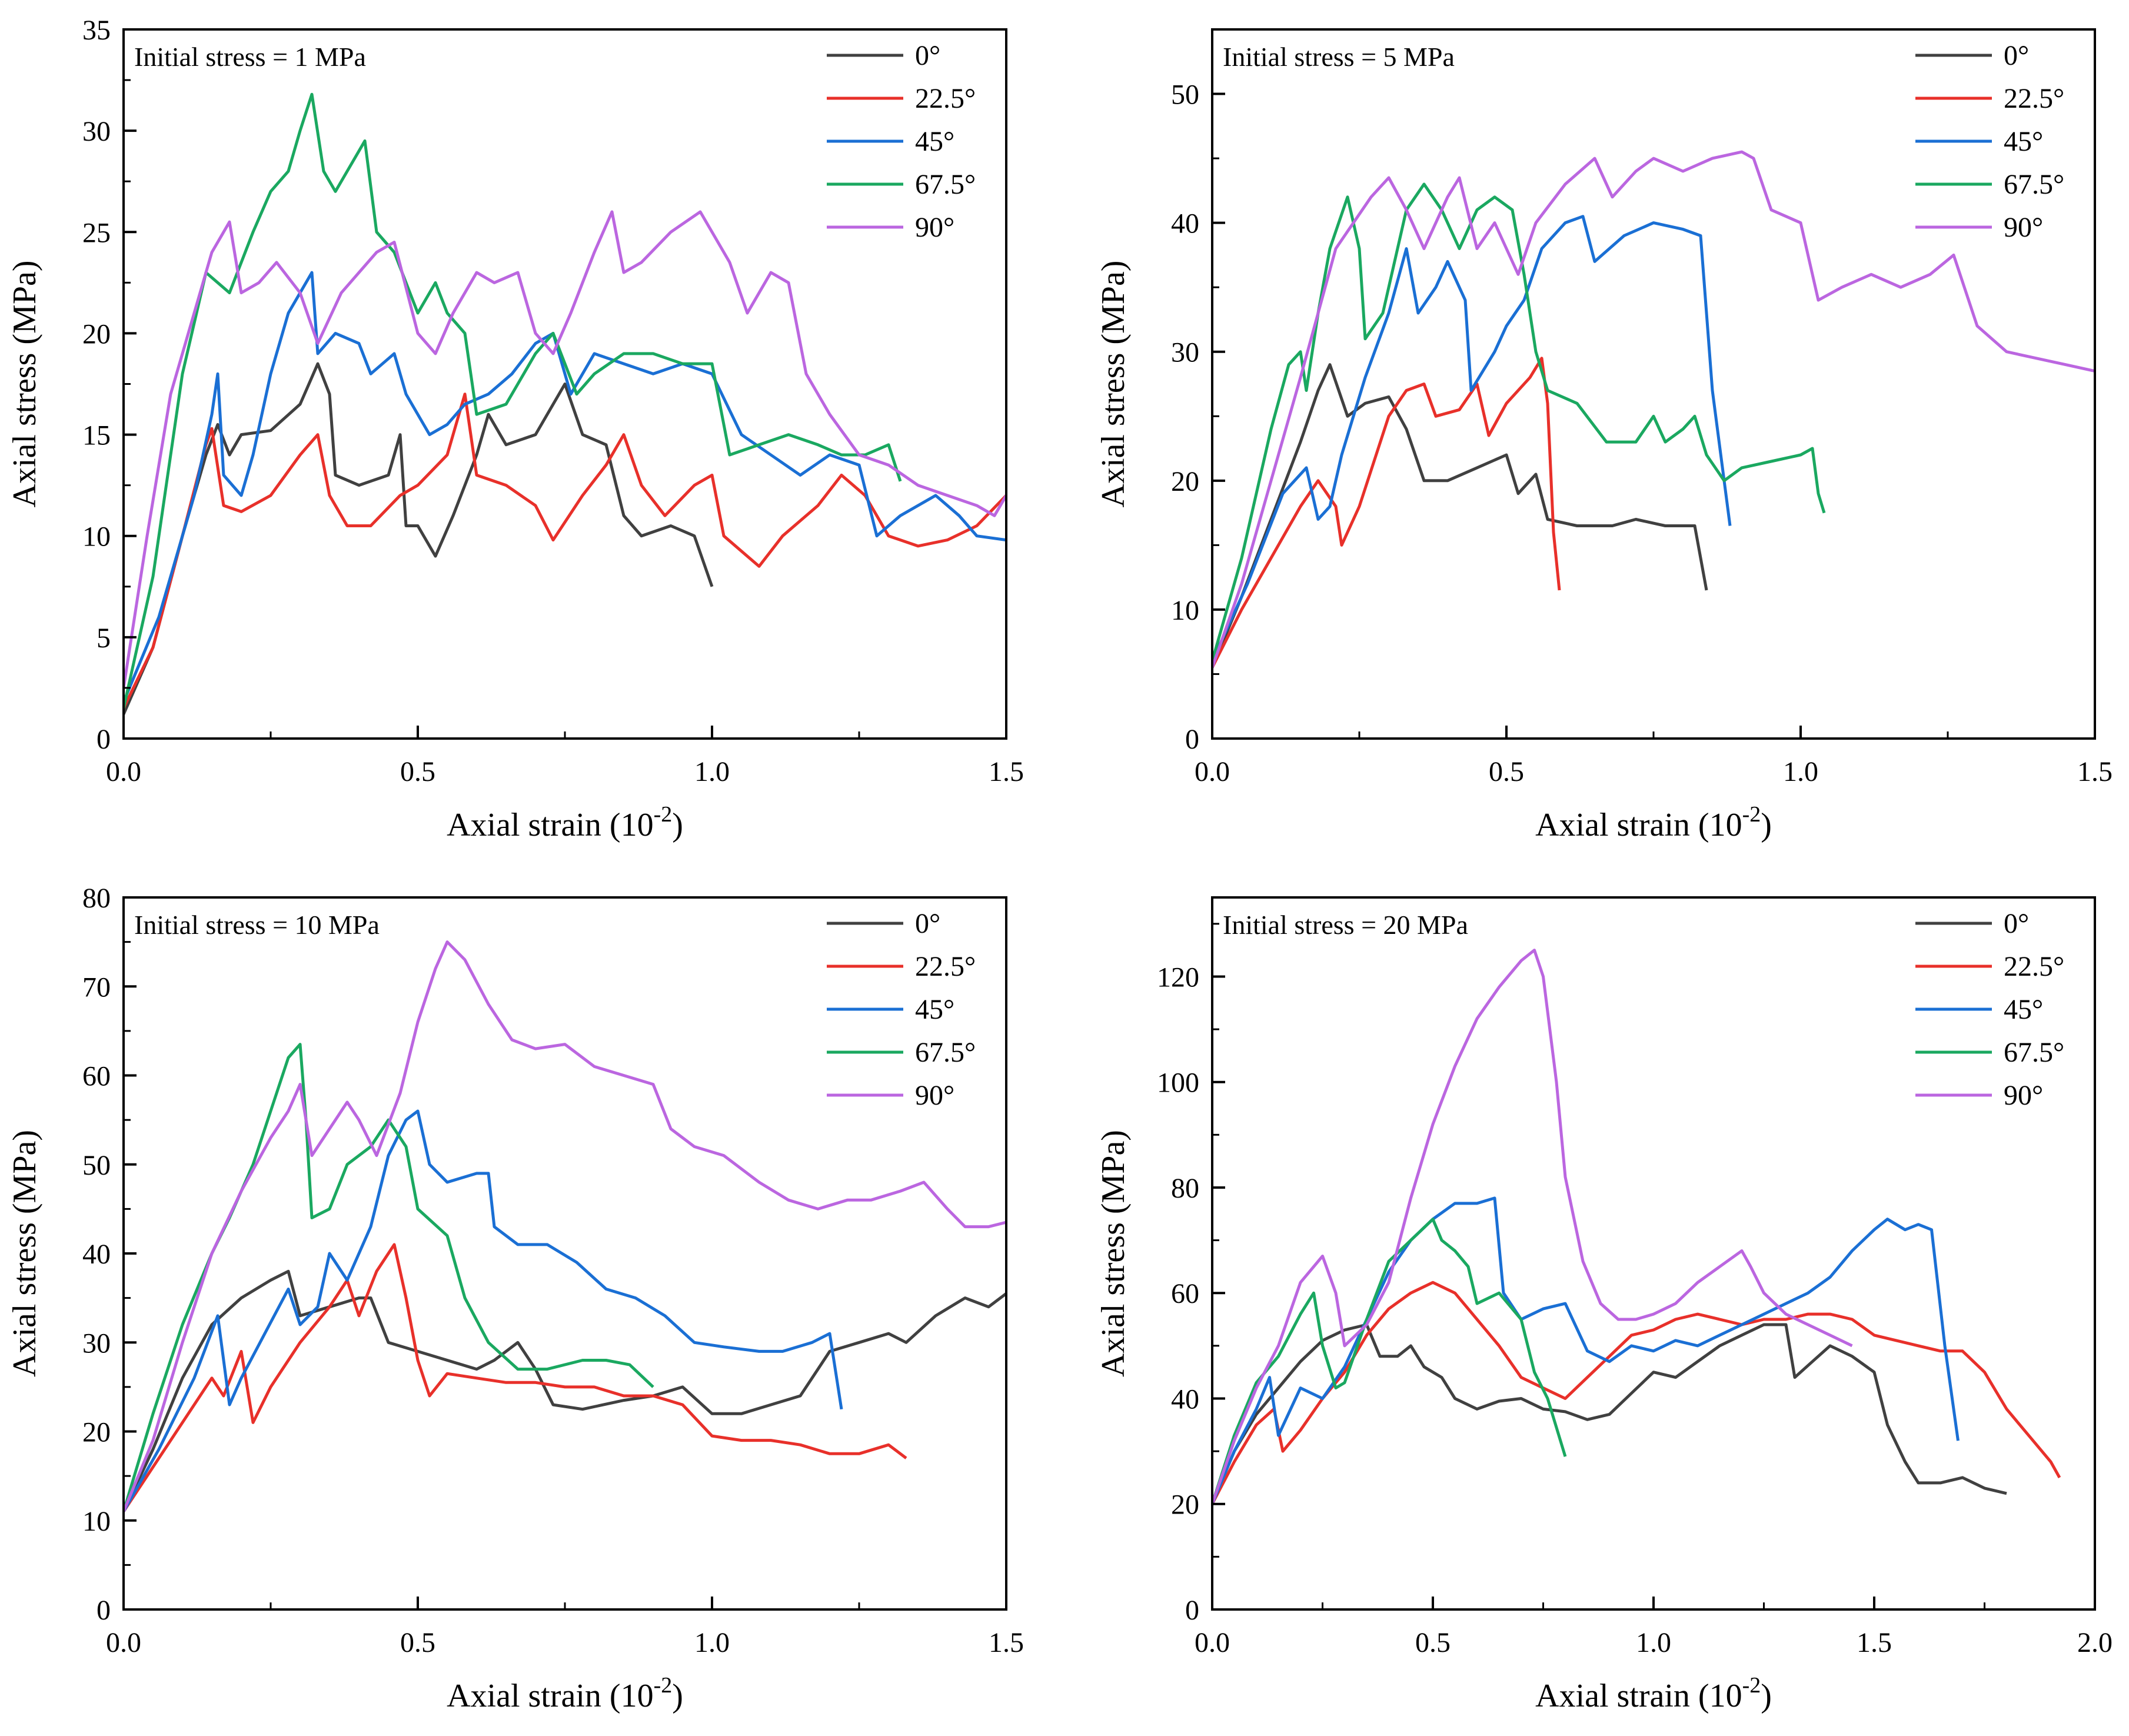  Describe the element at coordinates (1339, 57) in the screenshot. I see `initial-stress-annotation: Initial stress = 5 MPa` at that location.